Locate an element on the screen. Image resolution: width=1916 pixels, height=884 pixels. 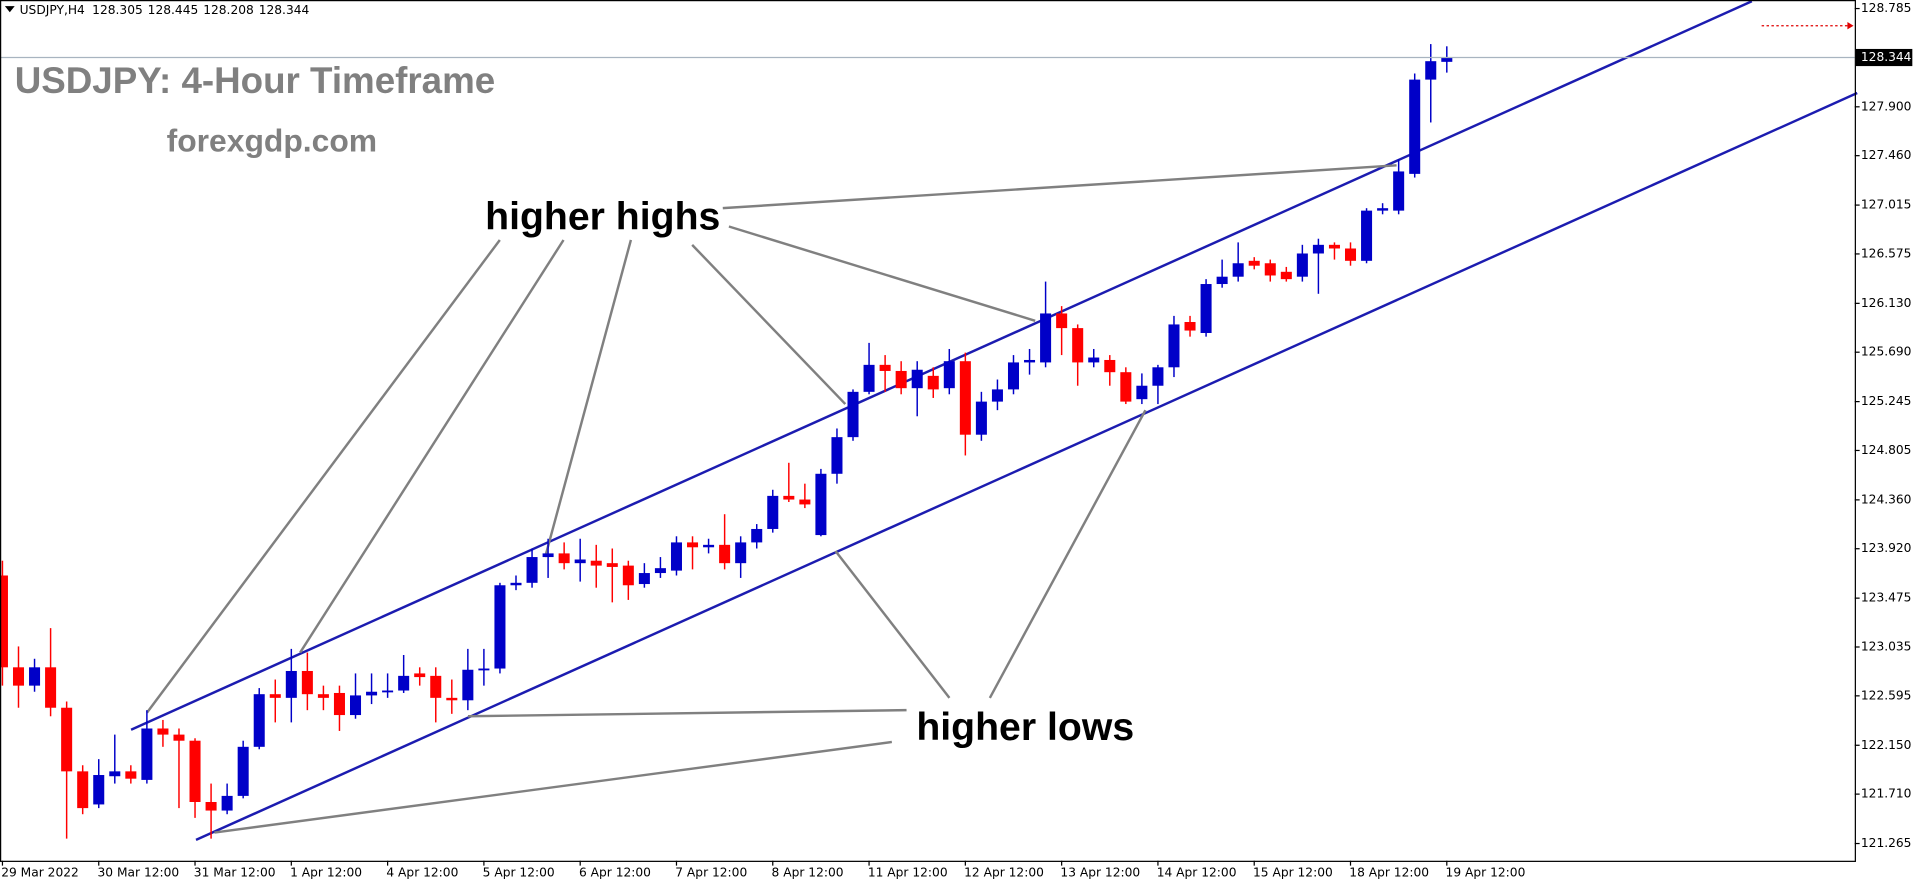
header-close: 128.344 is located at coordinates (284, 9).